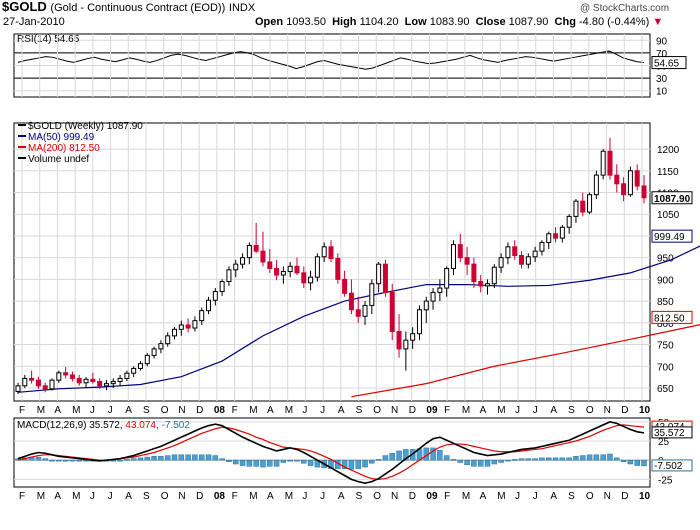 Image resolution: width=700 pixels, height=530 pixels. Describe the element at coordinates (432, 410) in the screenshot. I see `price-x-label: 09` at that location.